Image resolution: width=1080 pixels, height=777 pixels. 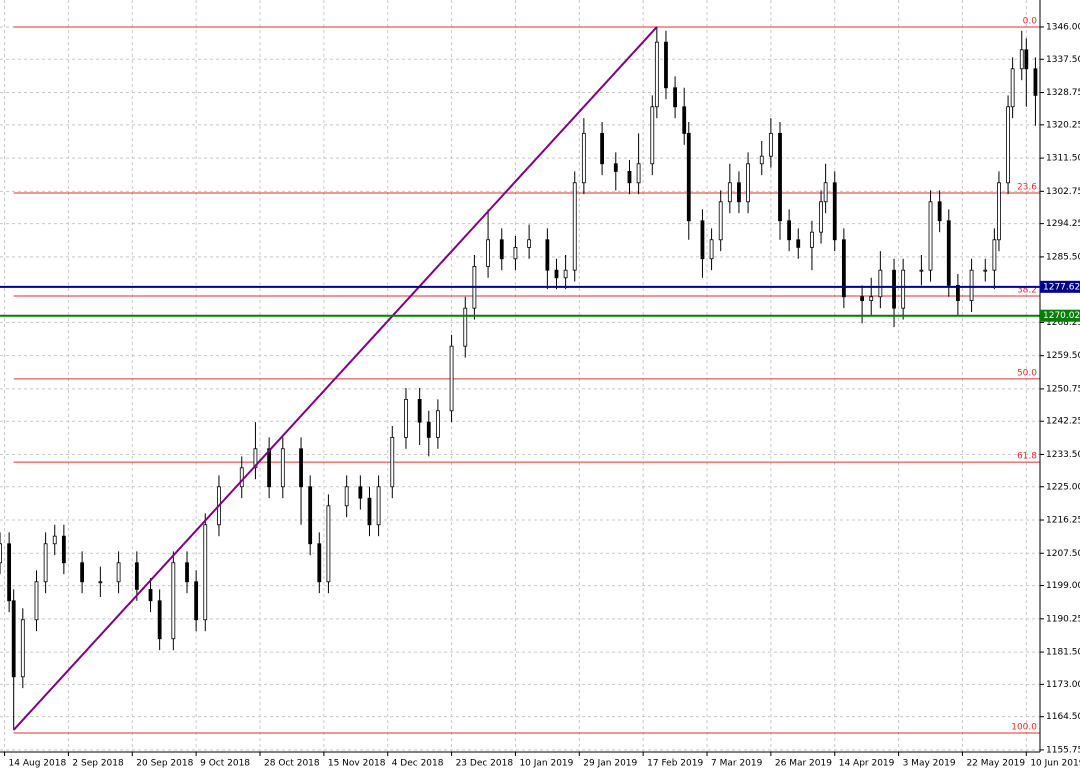 What do you see at coordinates (1063, 60) in the screenshot?
I see `y-tick-label: 1337.50` at bounding box center [1063, 60].